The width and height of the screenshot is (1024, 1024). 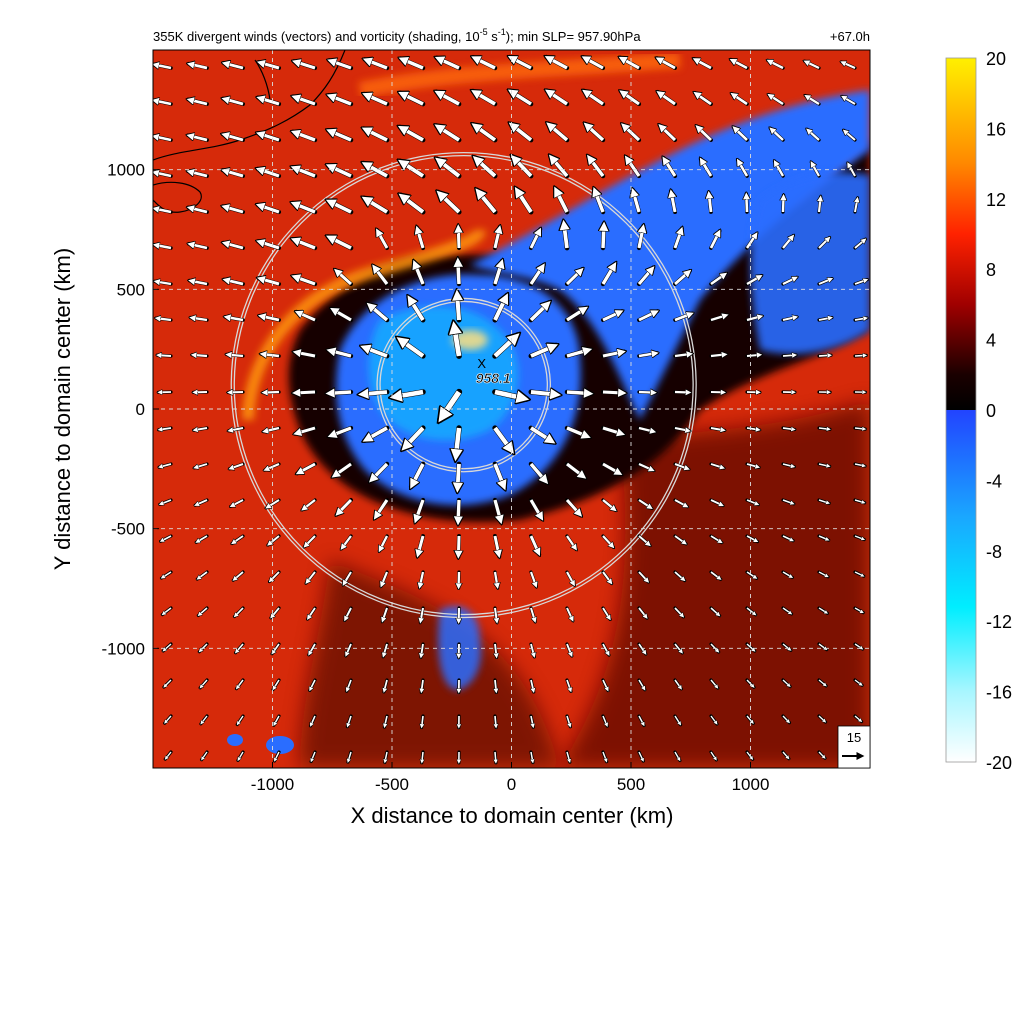 I want to click on title-exponent-2: -1, so click(x=502, y=32).